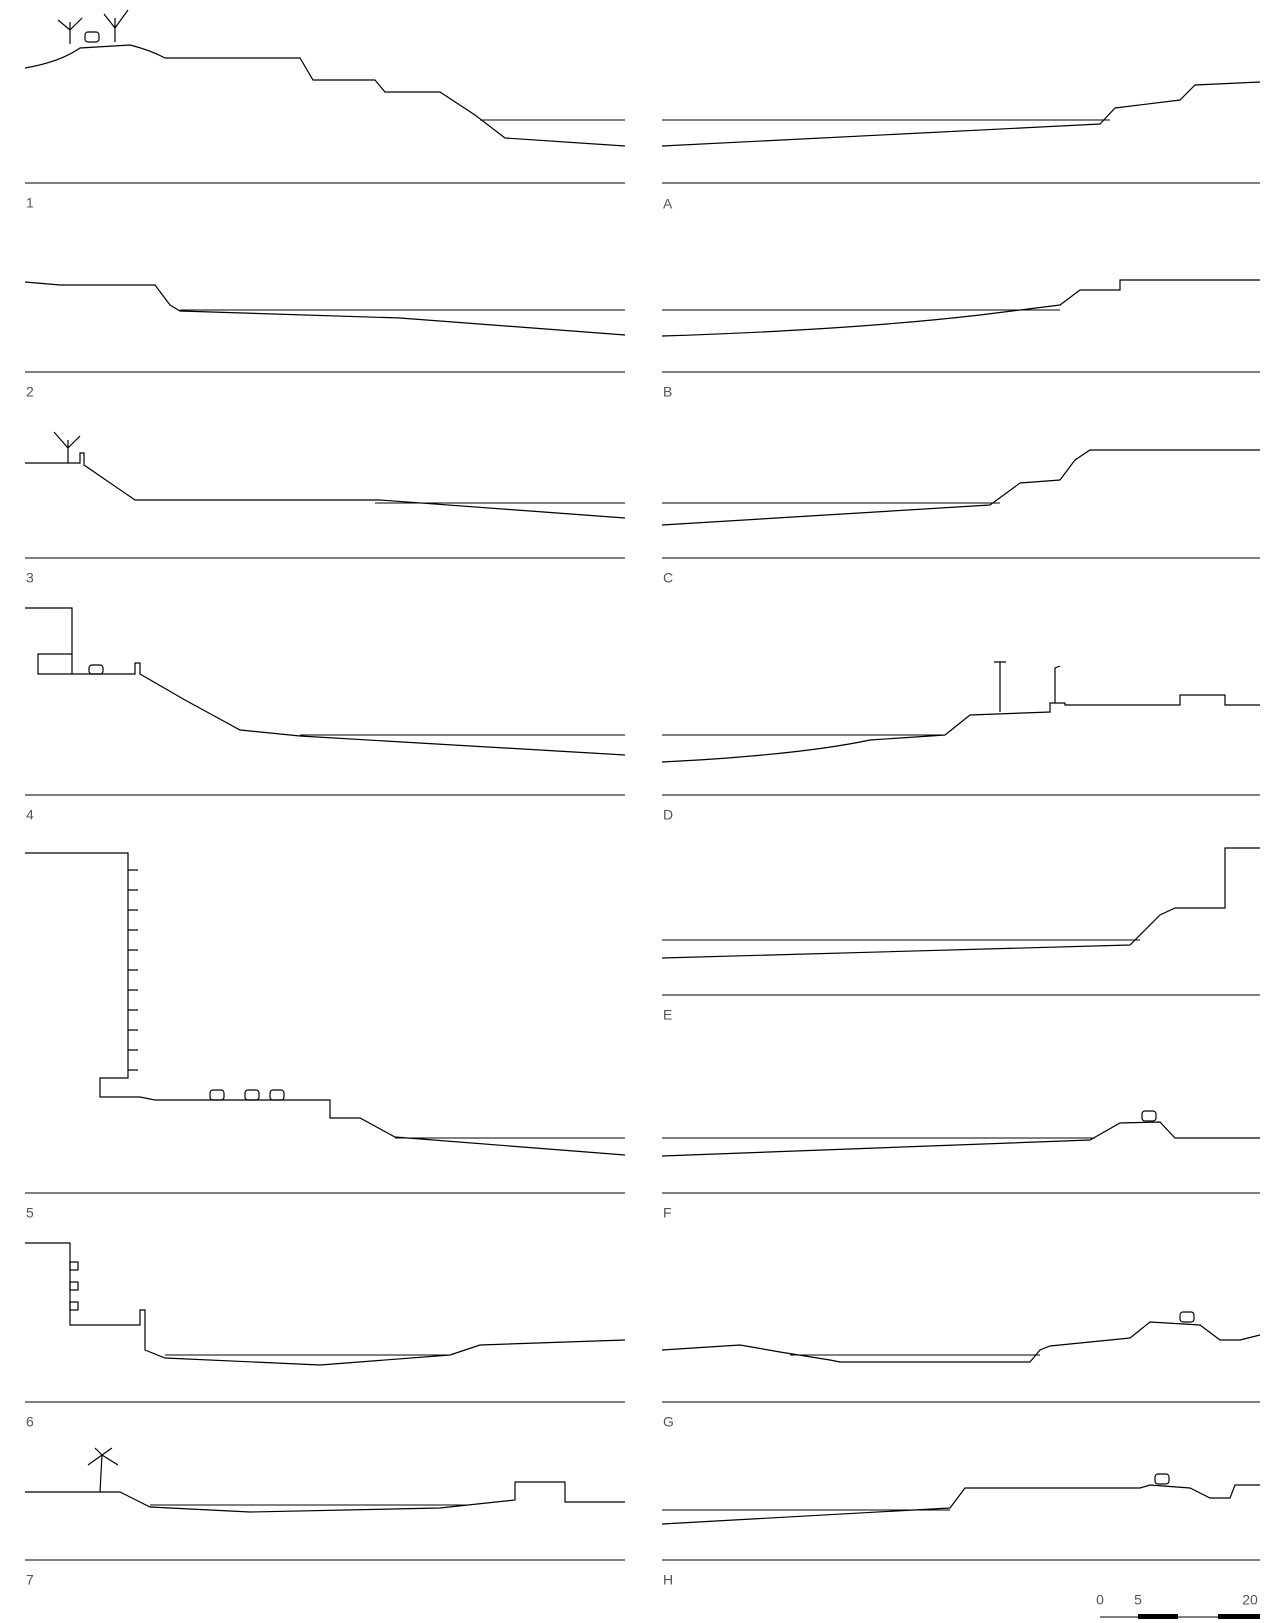  What do you see at coordinates (668, 578) in the screenshot?
I see `section-label: C` at bounding box center [668, 578].